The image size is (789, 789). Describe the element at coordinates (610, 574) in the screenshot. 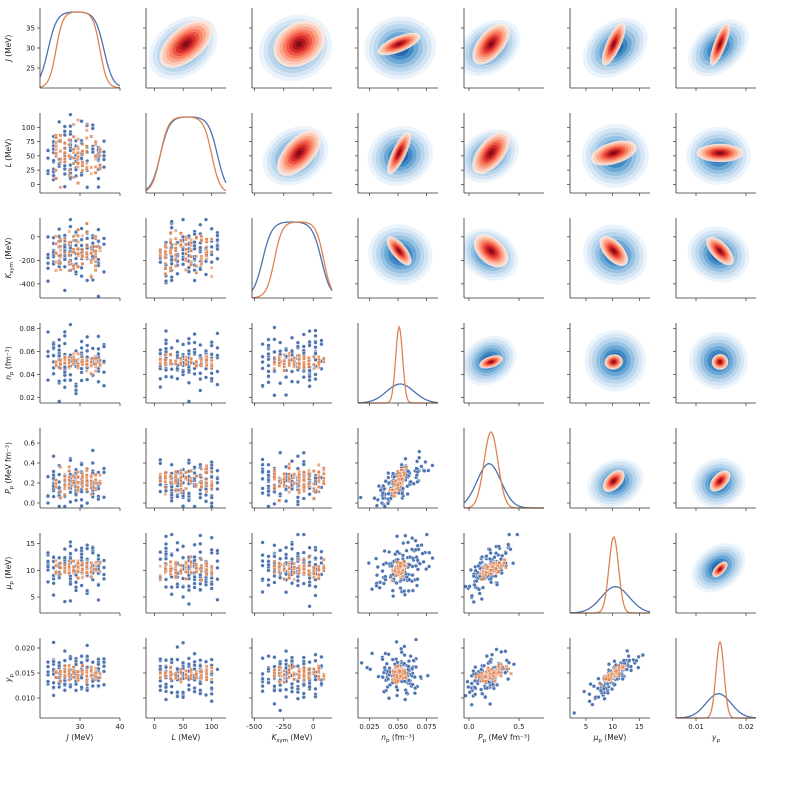

I see `orange-kde-curve` at that location.